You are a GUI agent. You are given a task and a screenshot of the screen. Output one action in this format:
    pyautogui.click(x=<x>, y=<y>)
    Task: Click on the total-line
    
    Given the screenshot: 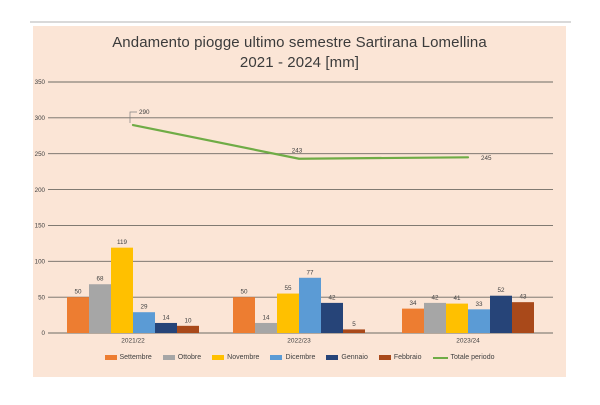 What is the action you would take?
    pyautogui.click(x=300, y=141)
    